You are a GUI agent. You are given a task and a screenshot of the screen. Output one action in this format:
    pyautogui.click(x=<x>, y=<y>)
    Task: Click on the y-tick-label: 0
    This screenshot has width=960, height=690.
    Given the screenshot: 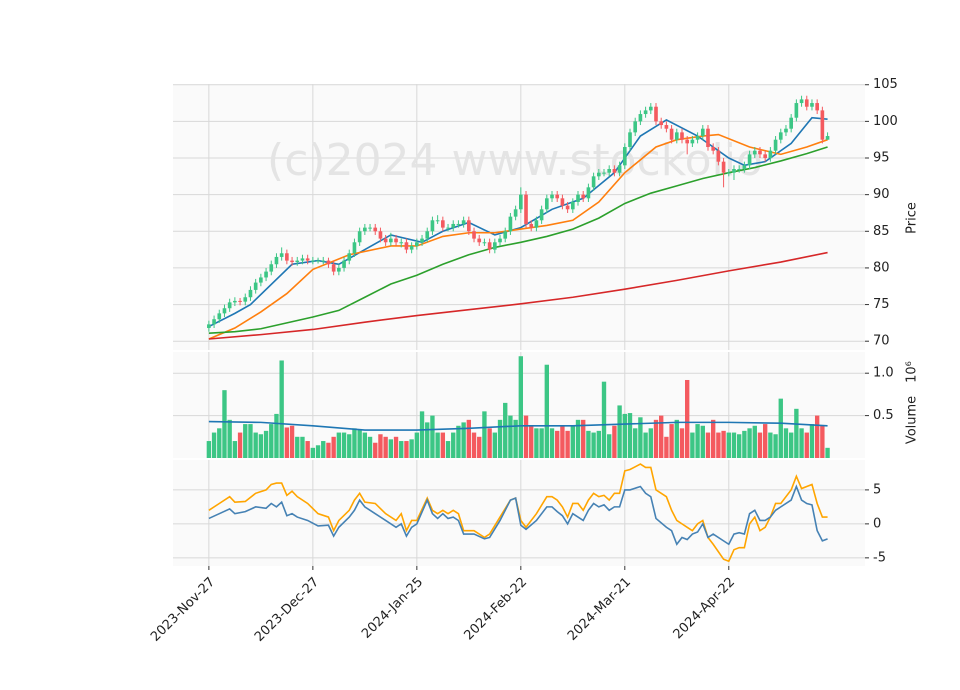 What is the action you would take?
    pyautogui.click(x=877, y=523)
    